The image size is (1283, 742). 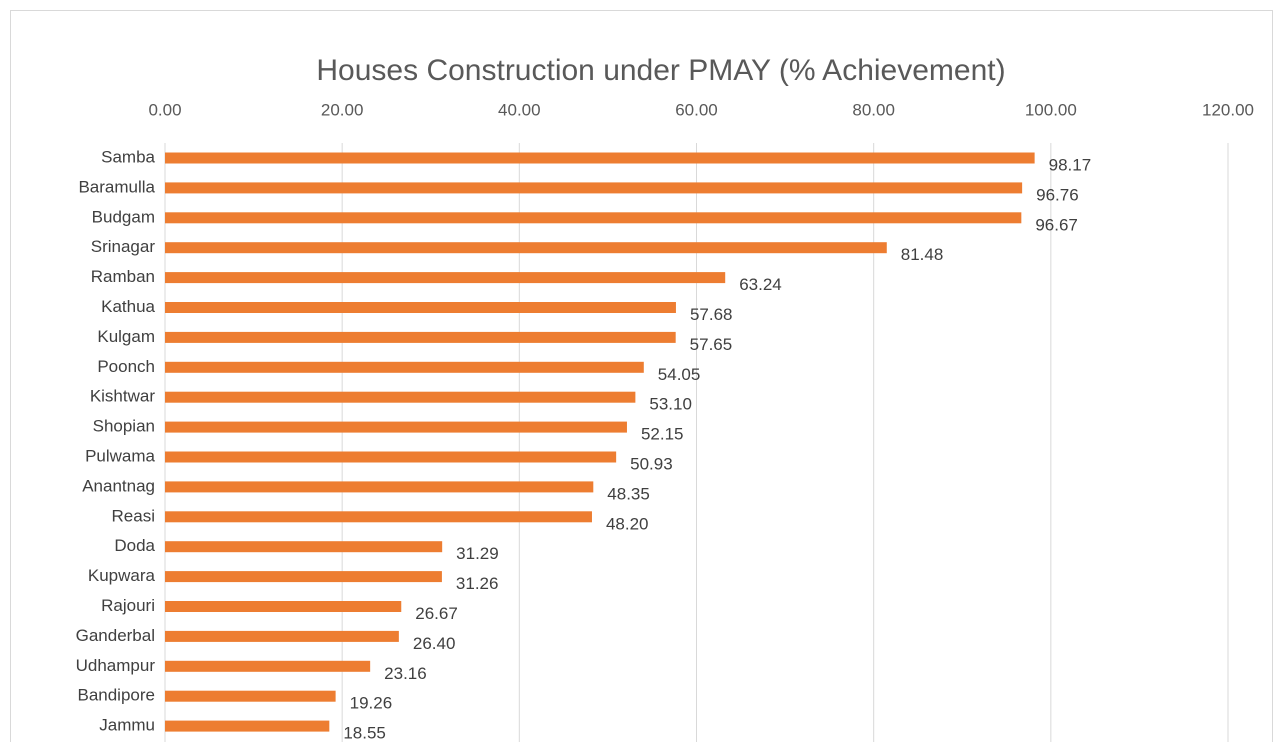 What do you see at coordinates (127, 725) in the screenshot?
I see `y-tick-label: Jammu` at bounding box center [127, 725].